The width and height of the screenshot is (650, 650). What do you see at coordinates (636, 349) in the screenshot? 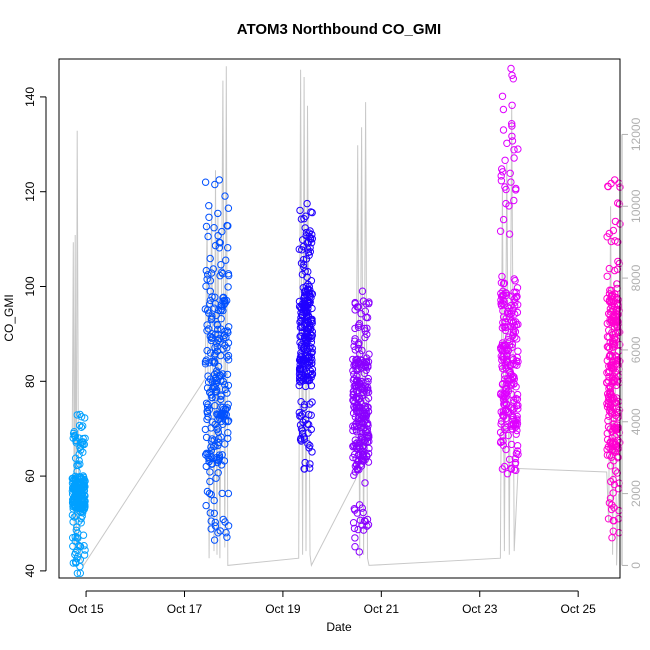
I see `y2-tick-label: 6000` at bounding box center [636, 349].